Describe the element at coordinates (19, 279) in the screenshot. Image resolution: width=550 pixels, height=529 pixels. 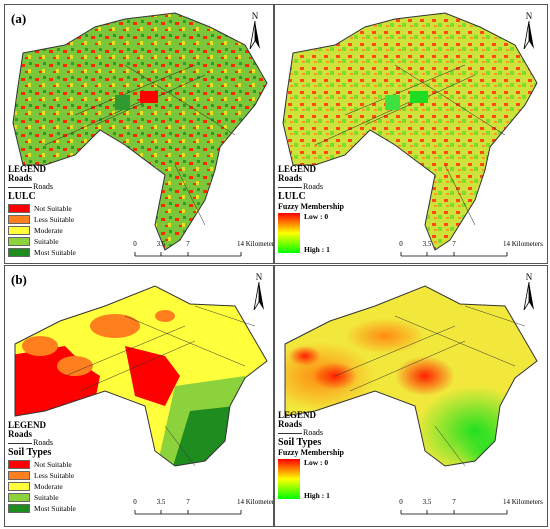
I see `panel-label: (b)` at that location.